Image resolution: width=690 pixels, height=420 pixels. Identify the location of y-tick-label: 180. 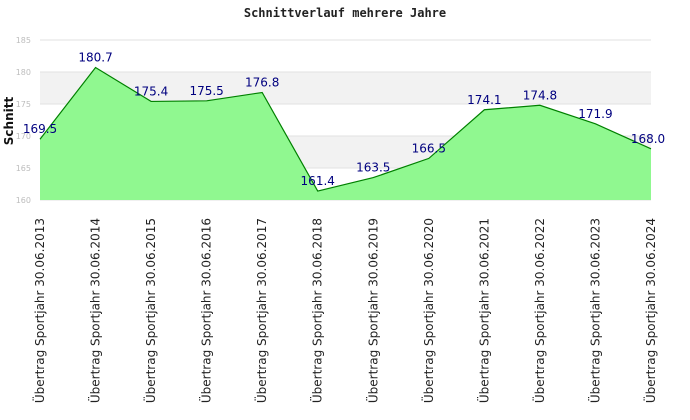
(23, 72).